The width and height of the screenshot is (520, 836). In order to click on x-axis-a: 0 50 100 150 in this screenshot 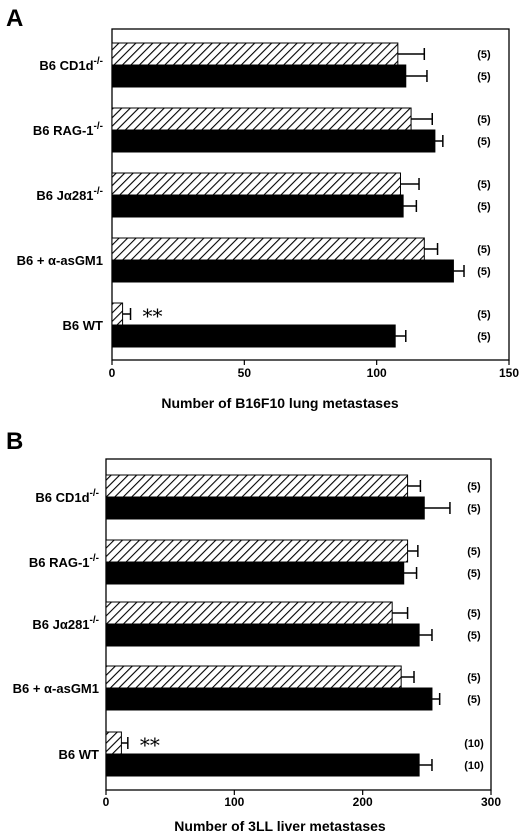, I will do `click(314, 370)`.